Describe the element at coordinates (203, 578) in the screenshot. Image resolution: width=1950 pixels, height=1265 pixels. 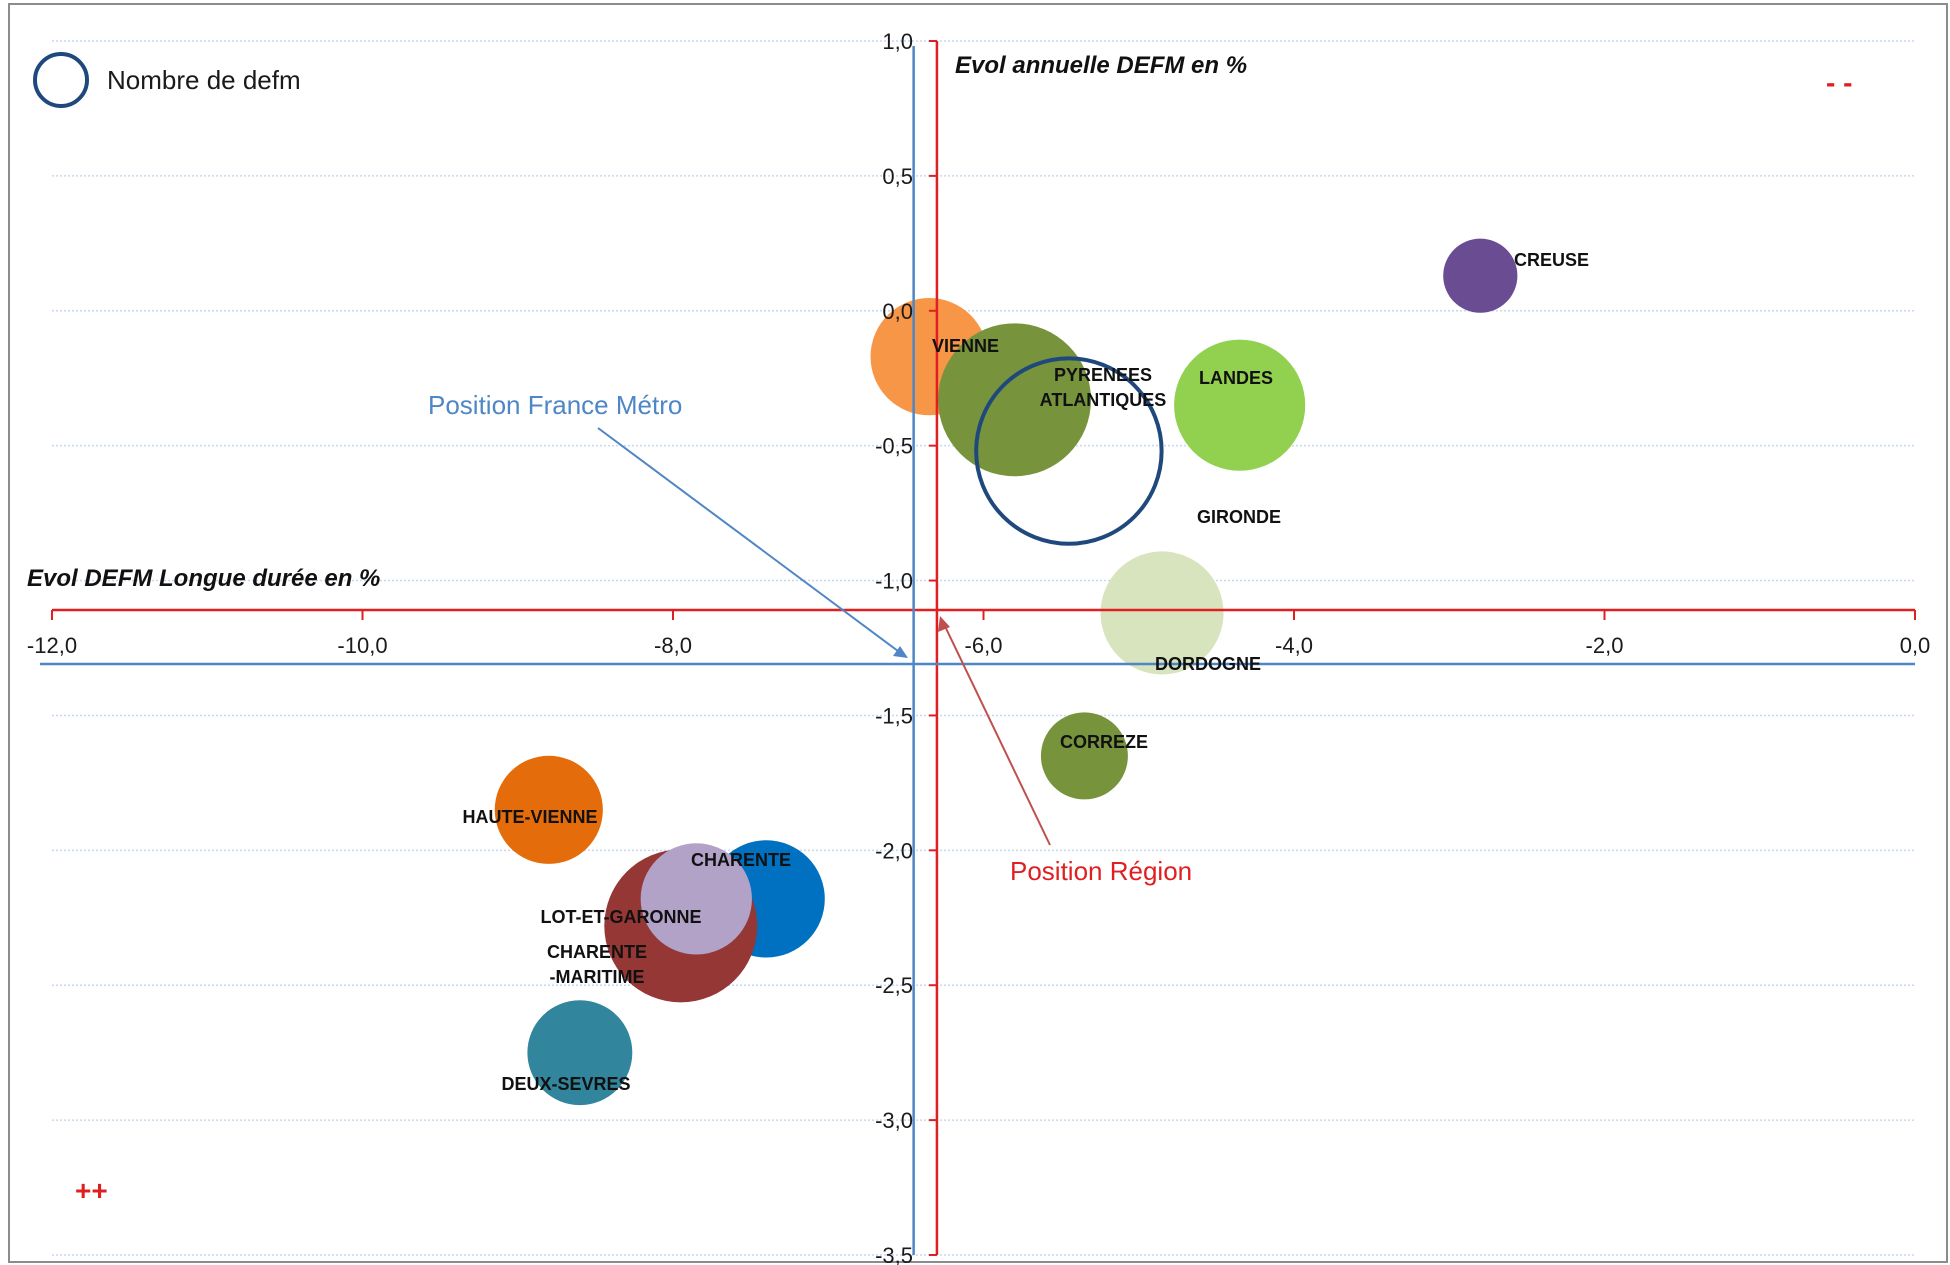
I see `x-axis-title: Evol DEFM Longue durée en %` at that location.